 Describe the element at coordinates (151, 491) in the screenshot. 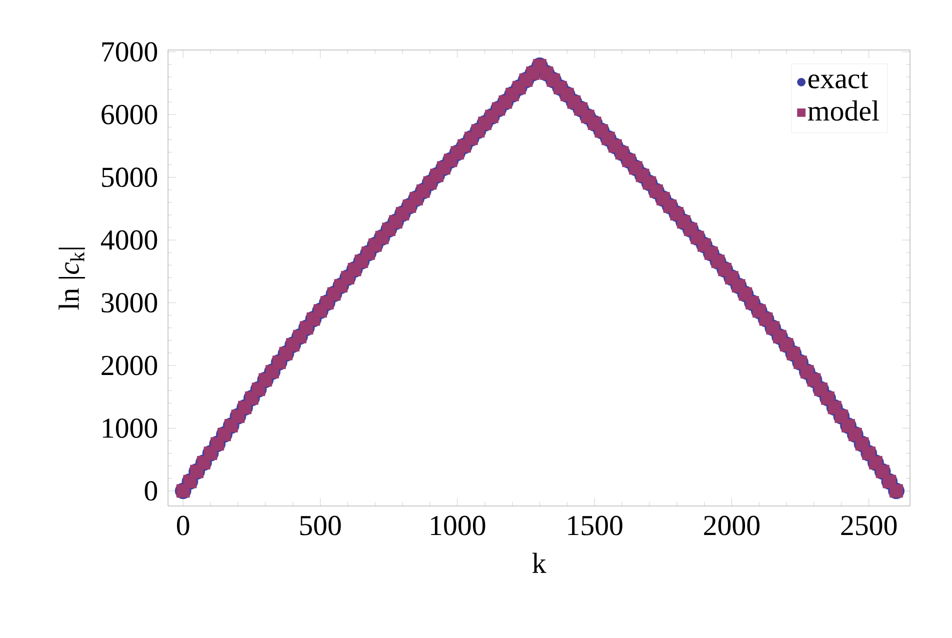

I see `y-tick-label: 0` at that location.